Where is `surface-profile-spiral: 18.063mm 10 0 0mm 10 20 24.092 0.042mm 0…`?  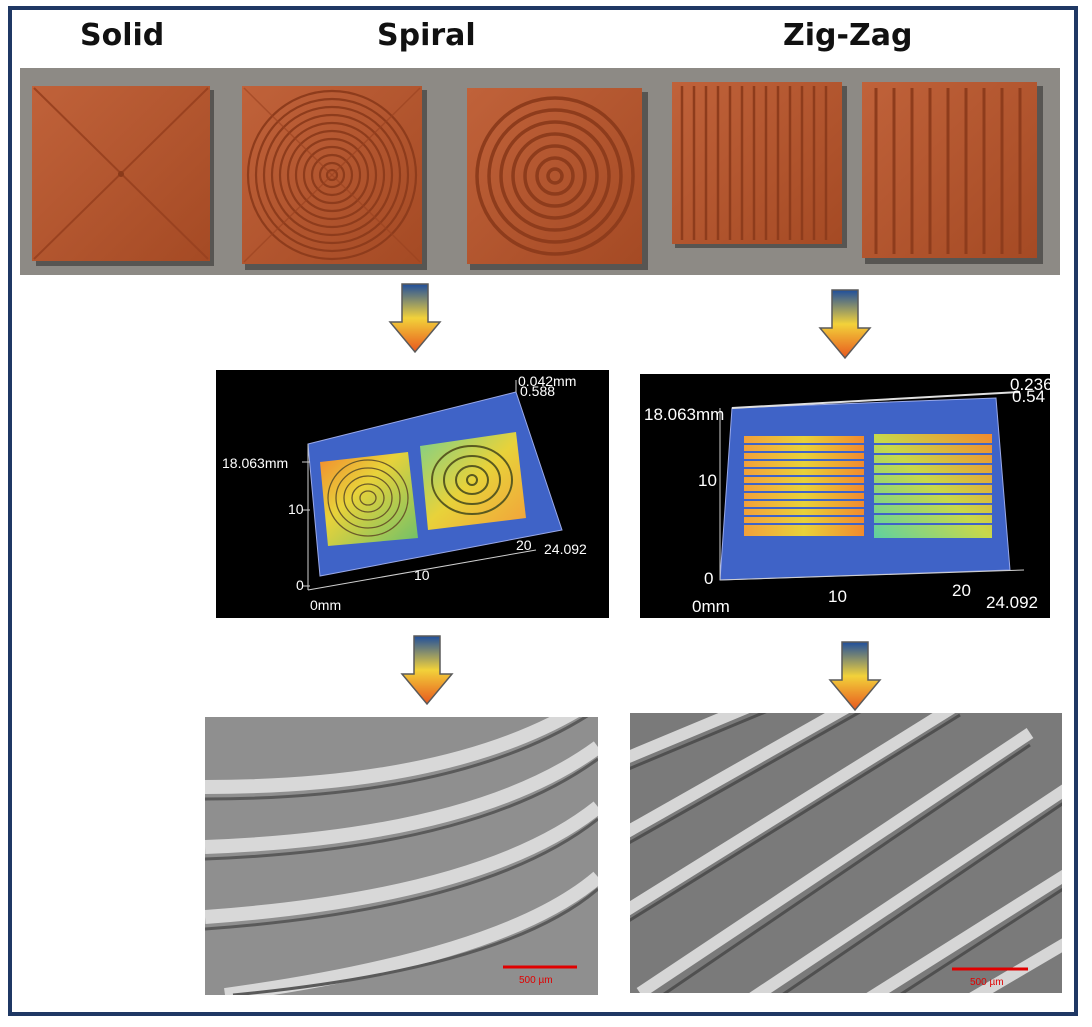
surface-profile-spiral: 18.063mm 10 0 0mm 10 20 24.092 0.042mm 0… is located at coordinates (412, 494).